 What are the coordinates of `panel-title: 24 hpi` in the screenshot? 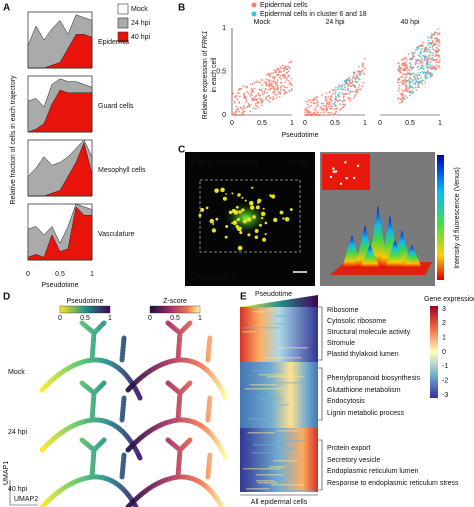 It's located at (335, 22).